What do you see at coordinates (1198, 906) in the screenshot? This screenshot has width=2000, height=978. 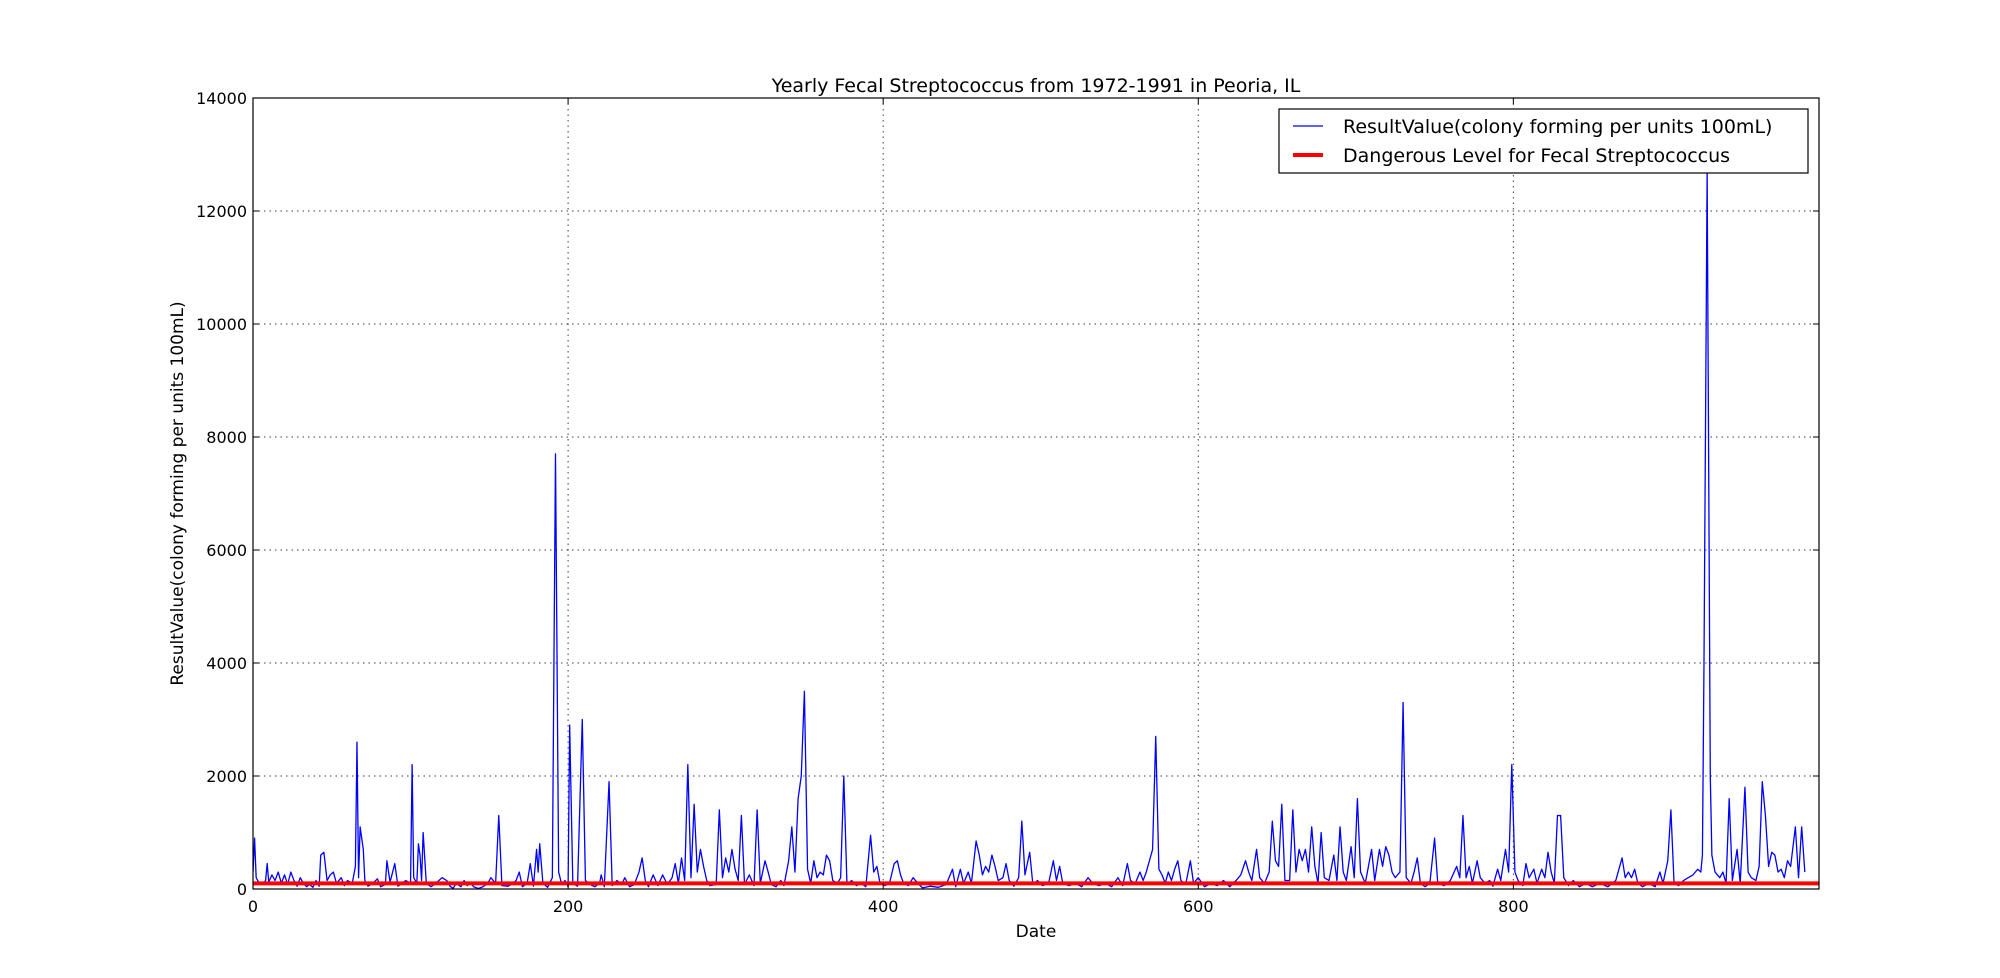 I see `x-tick-label: 600` at bounding box center [1198, 906].